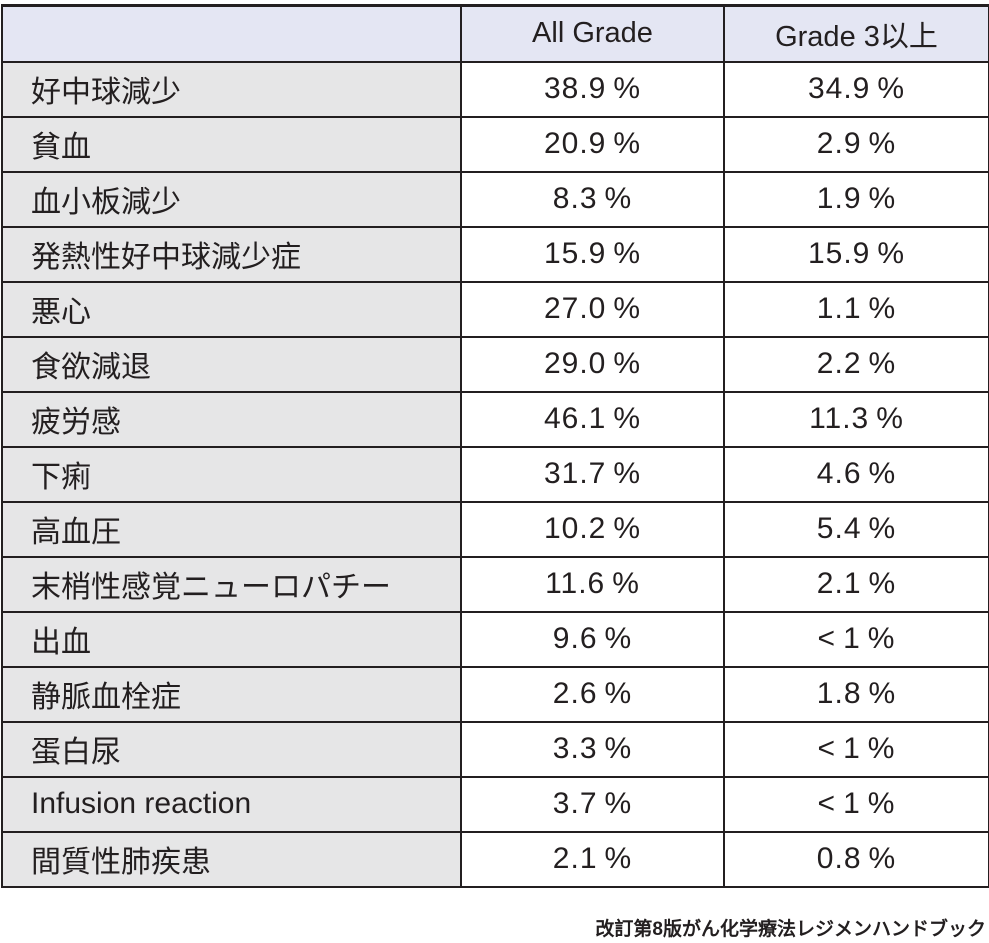 This screenshot has width=989, height=943. Describe the element at coordinates (231, 419) in the screenshot. I see `row-label: 疲労感` at that location.